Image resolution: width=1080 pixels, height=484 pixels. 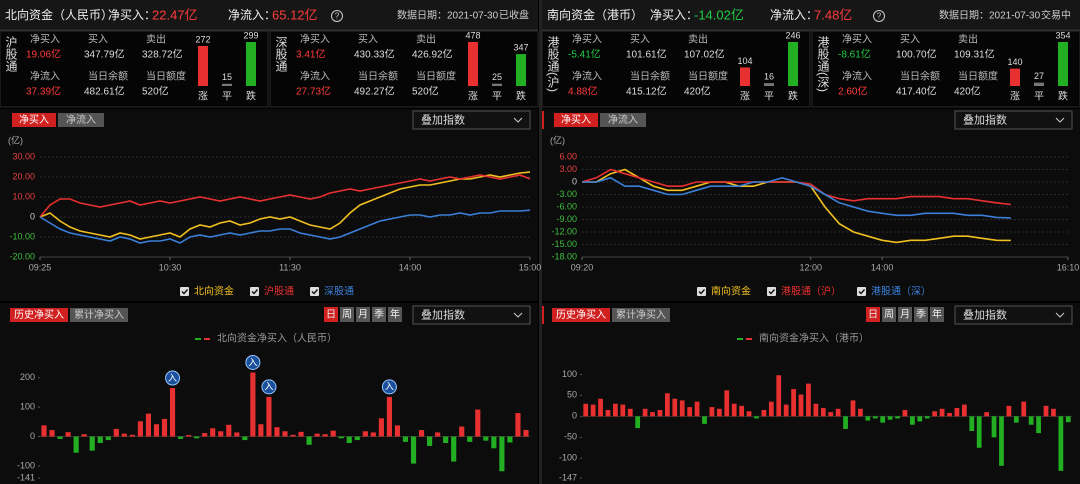 I want to click on stat-value: 109.31亿, so click(x=974, y=54).